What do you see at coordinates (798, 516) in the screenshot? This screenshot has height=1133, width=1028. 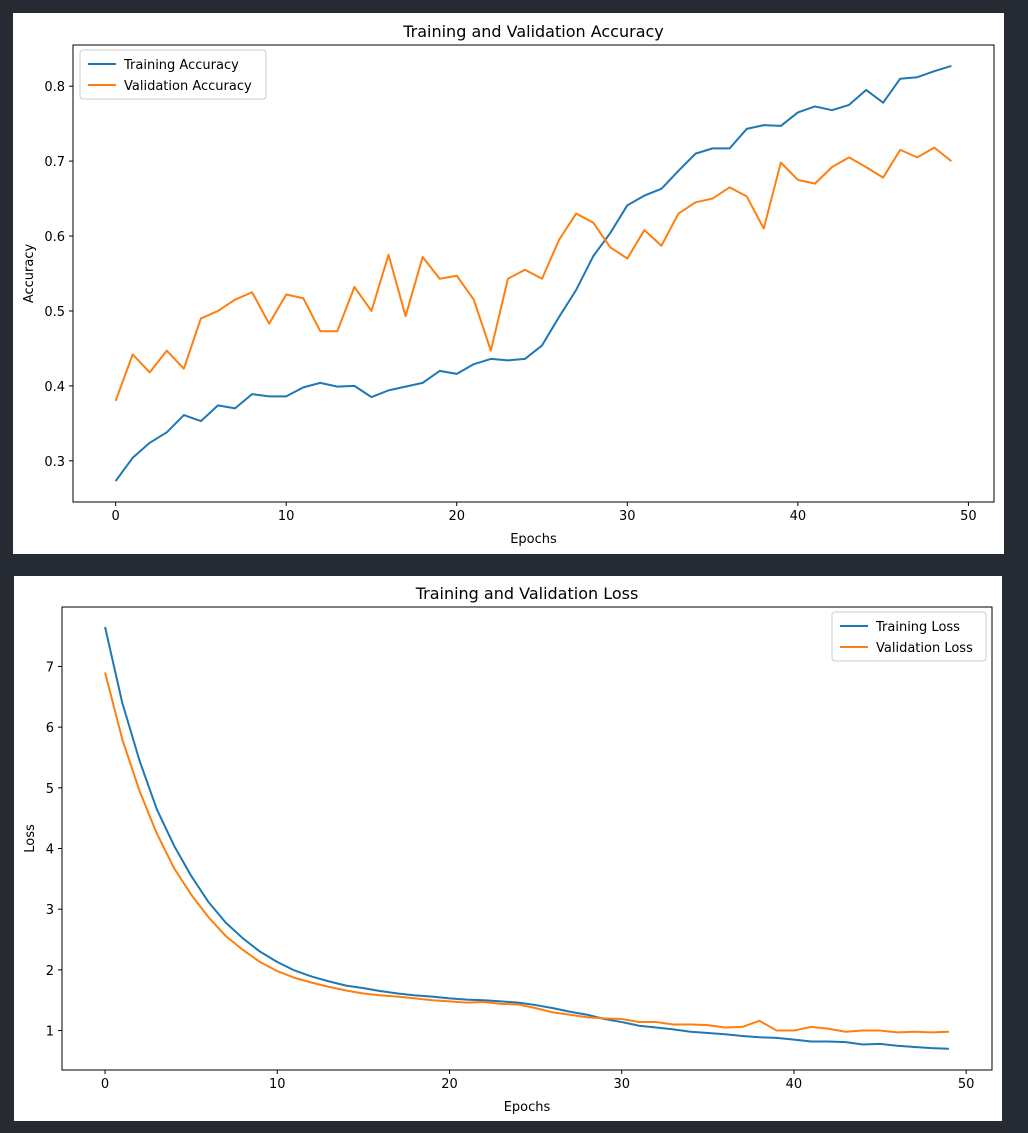 I see `acc-x-tick-label: 40` at bounding box center [798, 516].